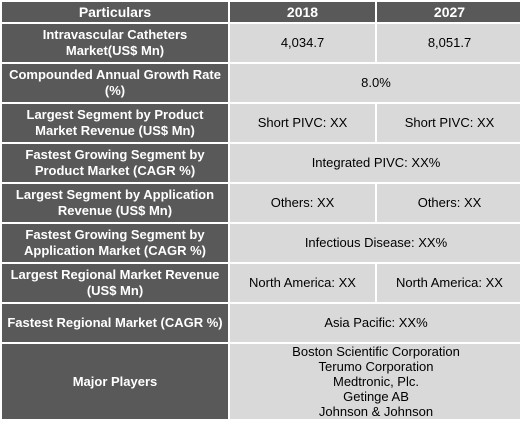 The width and height of the screenshot is (520, 421). What do you see at coordinates (375, 83) in the screenshot?
I see `cell-cagr: 8.0%` at bounding box center [375, 83].